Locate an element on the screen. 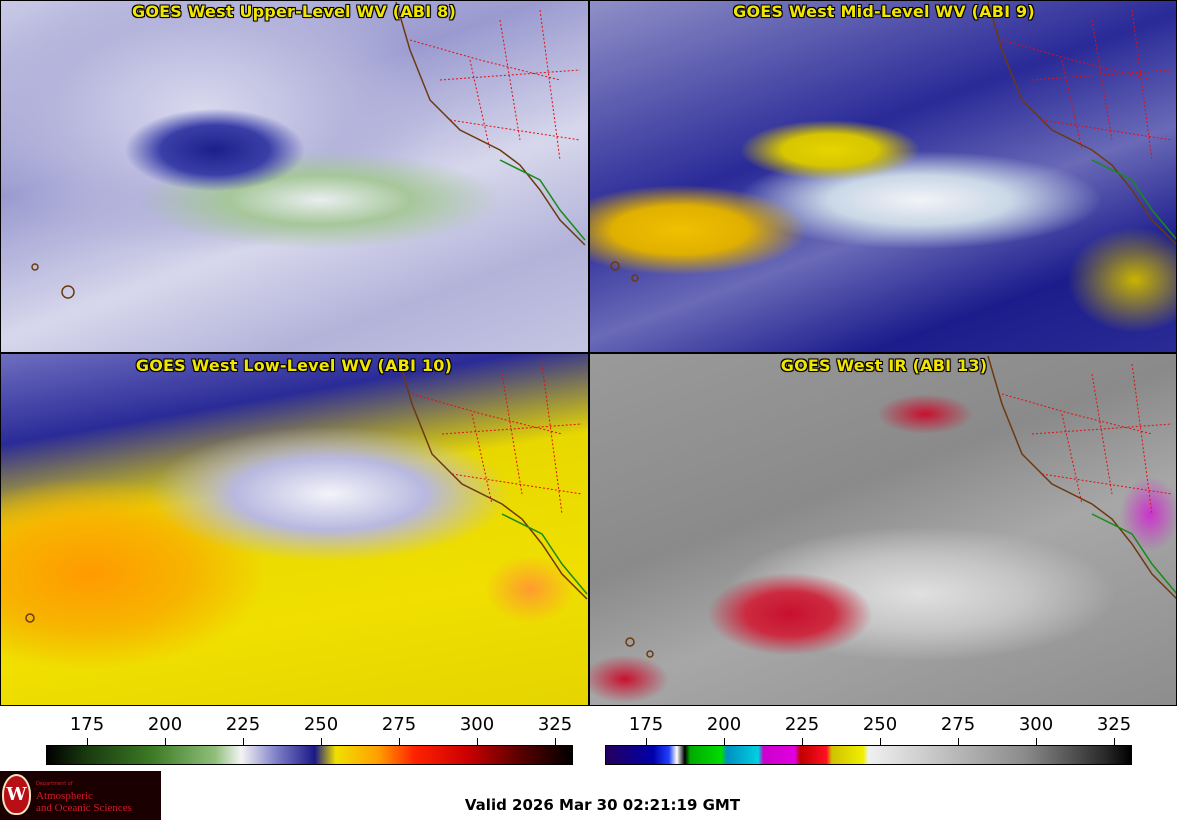 This screenshot has height=820, width=1177. wv-tick-label: 175 is located at coordinates (87, 724).